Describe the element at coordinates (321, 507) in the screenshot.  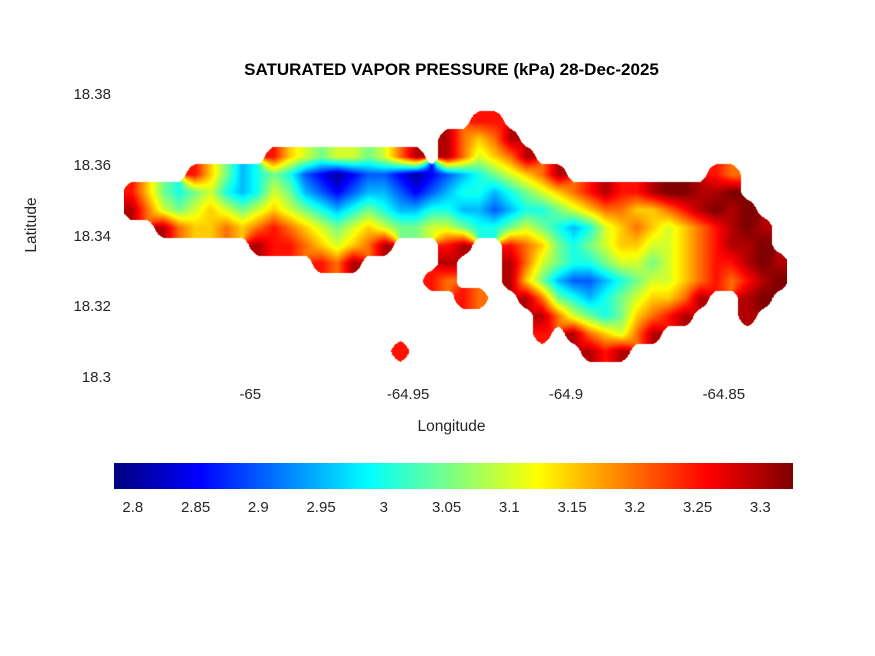
I see `colorbar-tick-label: 2.95` at that location.